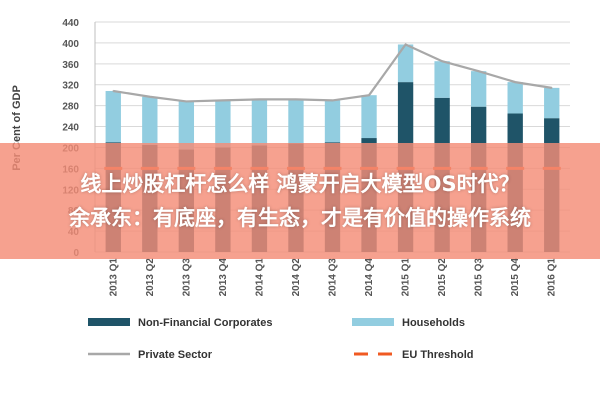  I want to click on x-tick-label: 2013 Q1, so click(113, 277).